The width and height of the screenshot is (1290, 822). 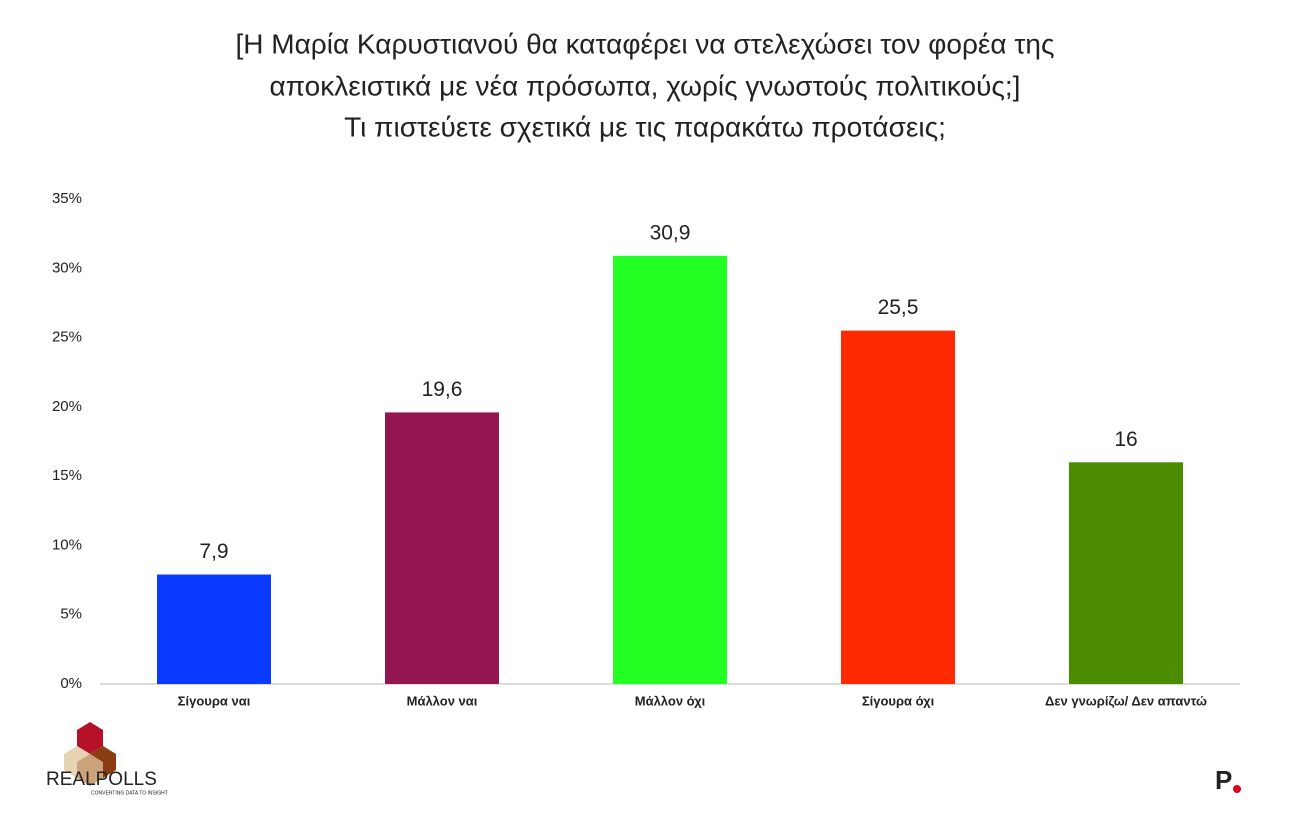 I want to click on value-label: 19,6, so click(x=442, y=389).